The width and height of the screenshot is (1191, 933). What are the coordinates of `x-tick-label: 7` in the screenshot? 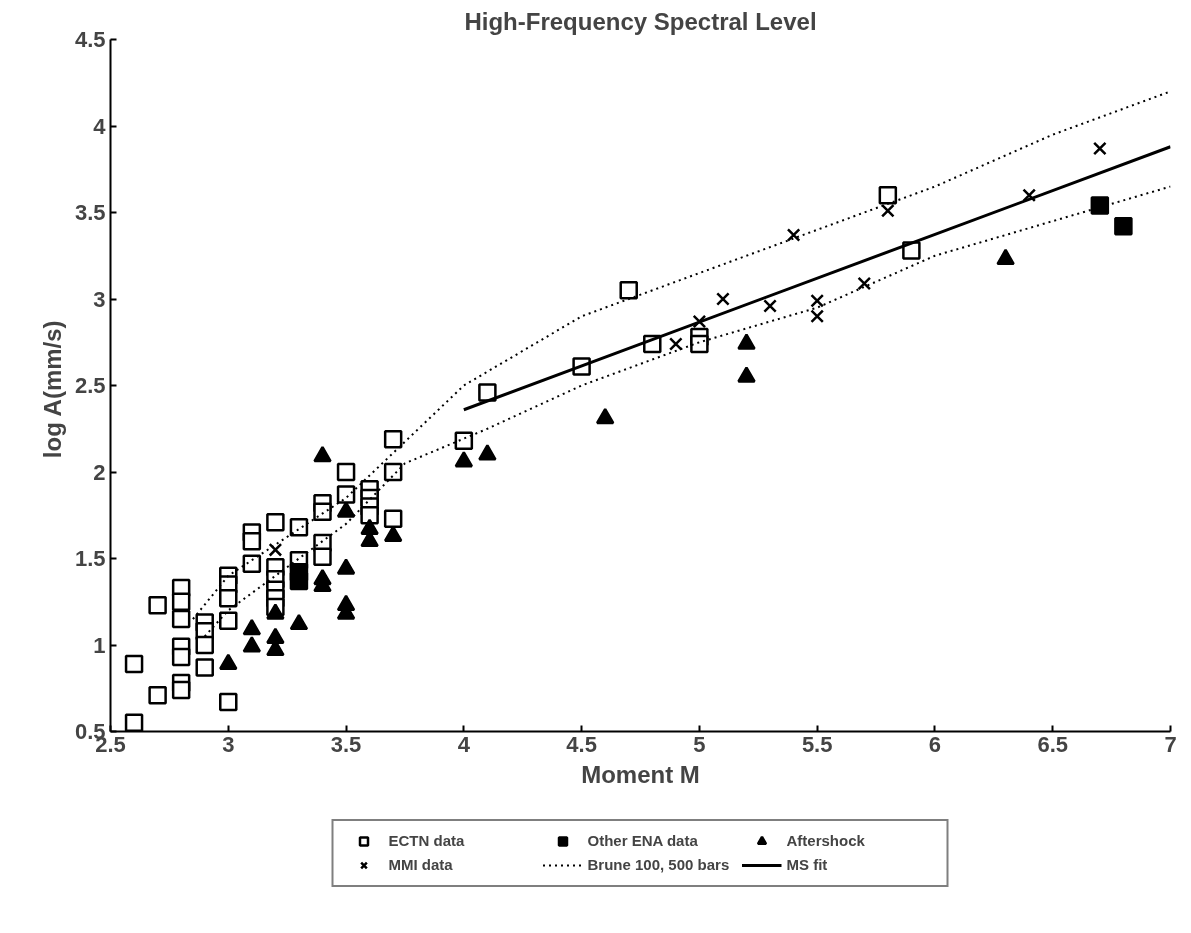 It's located at (1170, 744).